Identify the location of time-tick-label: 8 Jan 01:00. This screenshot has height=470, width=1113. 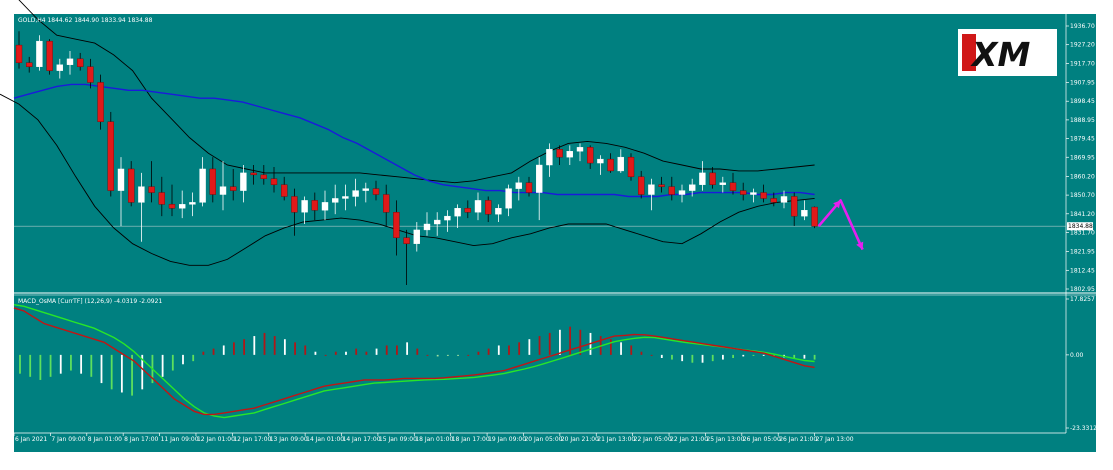
(105, 439).